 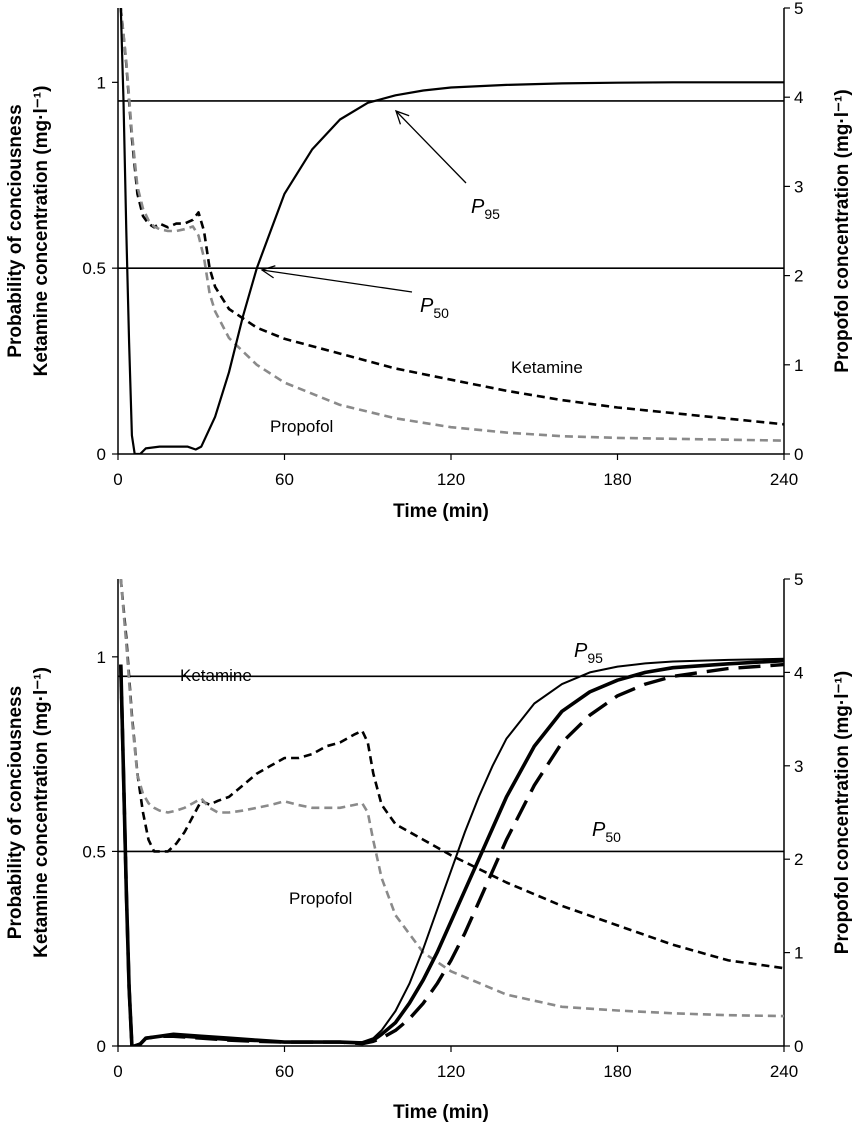 What do you see at coordinates (268, 272) in the screenshot?
I see `p50-arrow-head` at bounding box center [268, 272].